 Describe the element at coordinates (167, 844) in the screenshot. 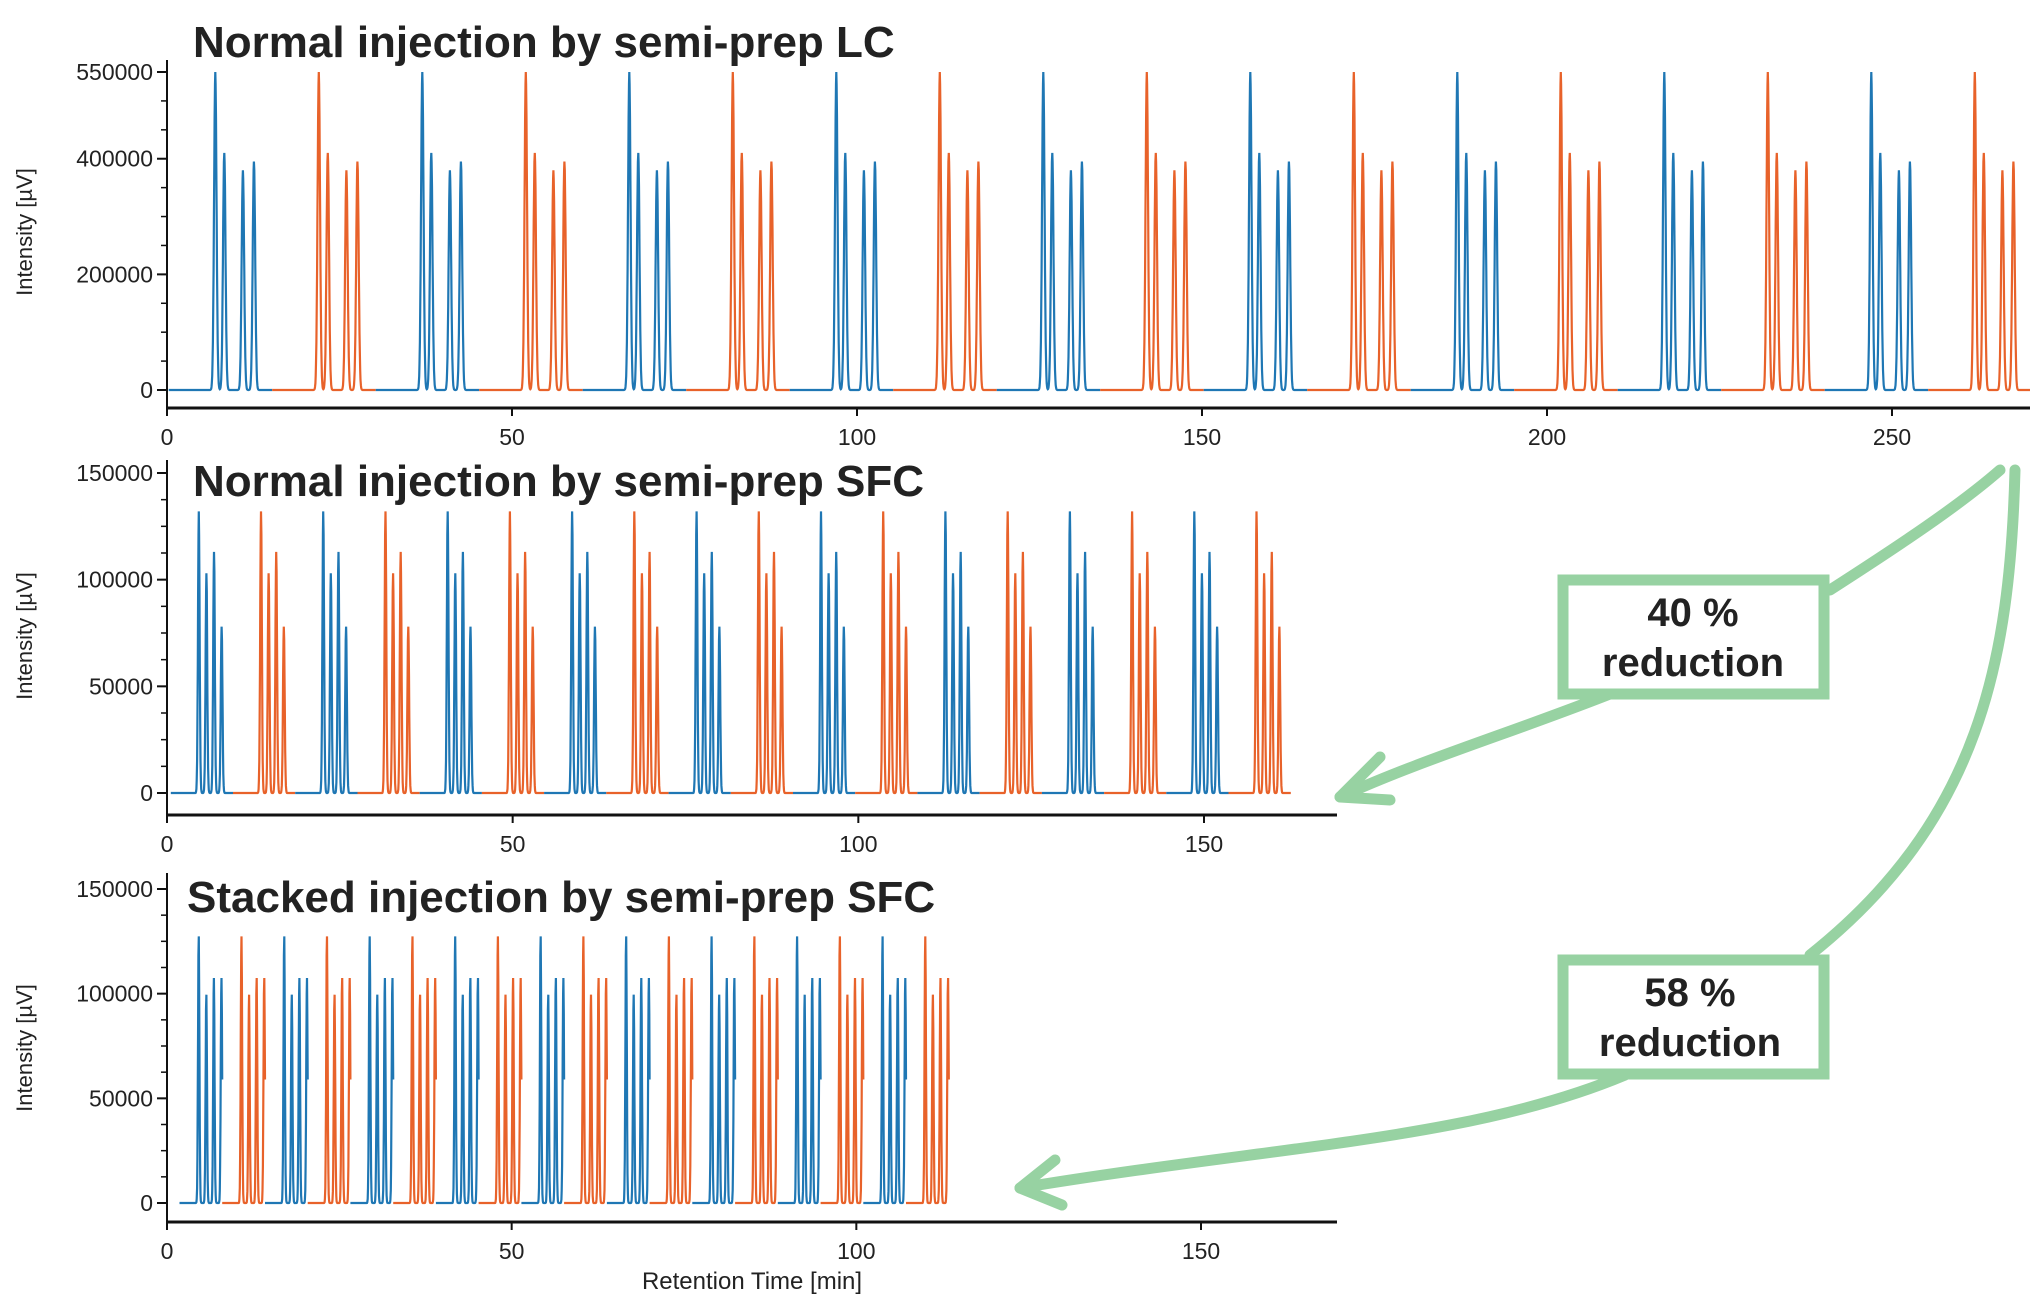

I see `panel-sfc-normal-x-tick-label: 0` at that location.